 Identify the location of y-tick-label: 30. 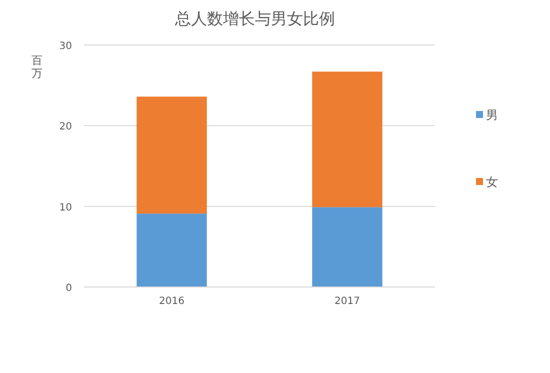
(65, 46).